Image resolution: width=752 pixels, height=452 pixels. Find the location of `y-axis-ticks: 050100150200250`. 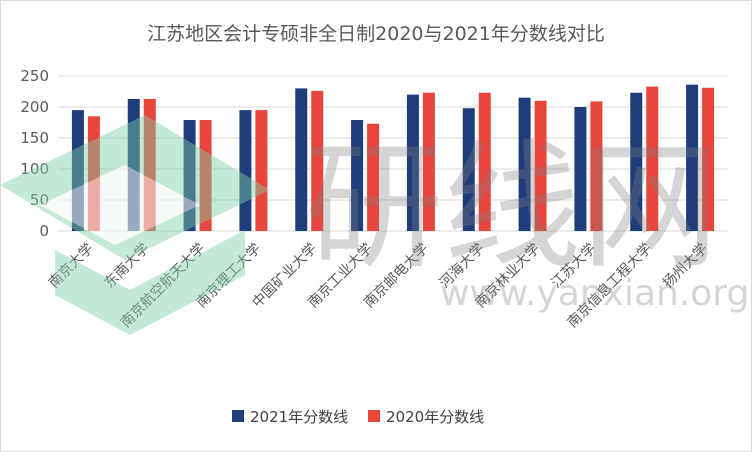

y-axis-ticks: 050100150200250 is located at coordinates (34, 153).